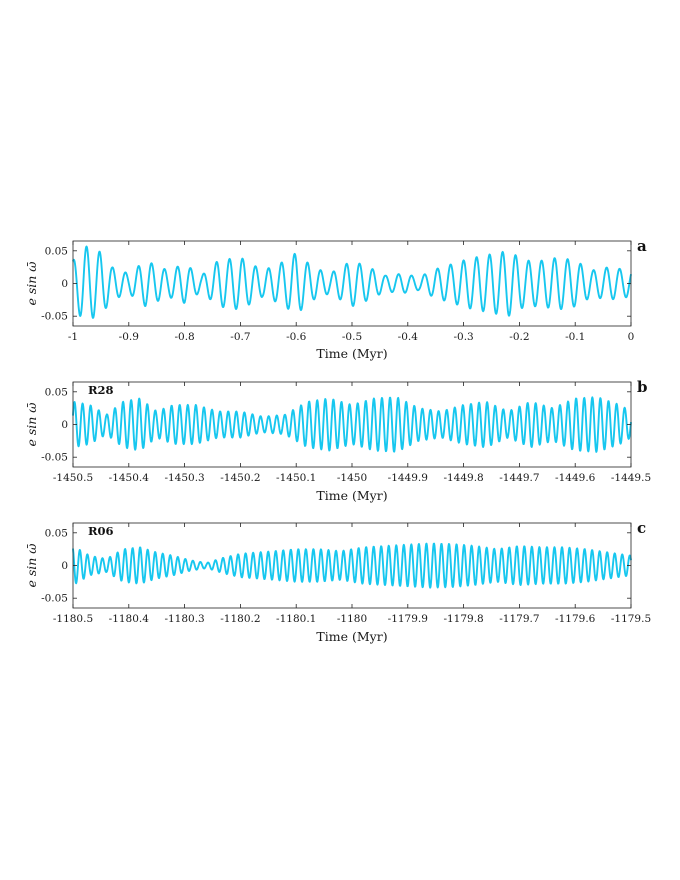 The width and height of the screenshot is (680, 880). I want to click on panel-letter: b, so click(642, 387).